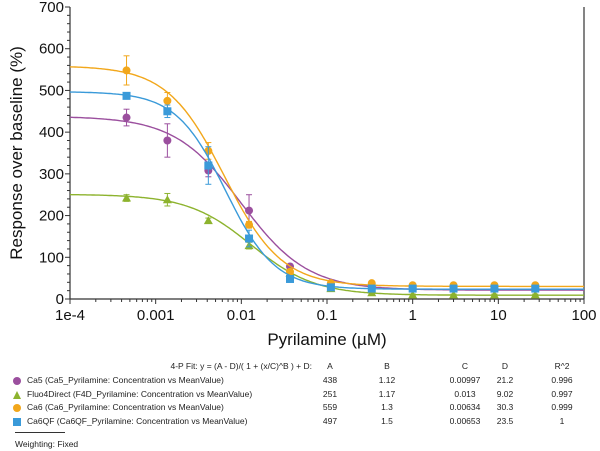 This screenshot has height=451, width=600. What do you see at coordinates (562, 380) in the screenshot?
I see `fit-R2: 0.996` at bounding box center [562, 380].